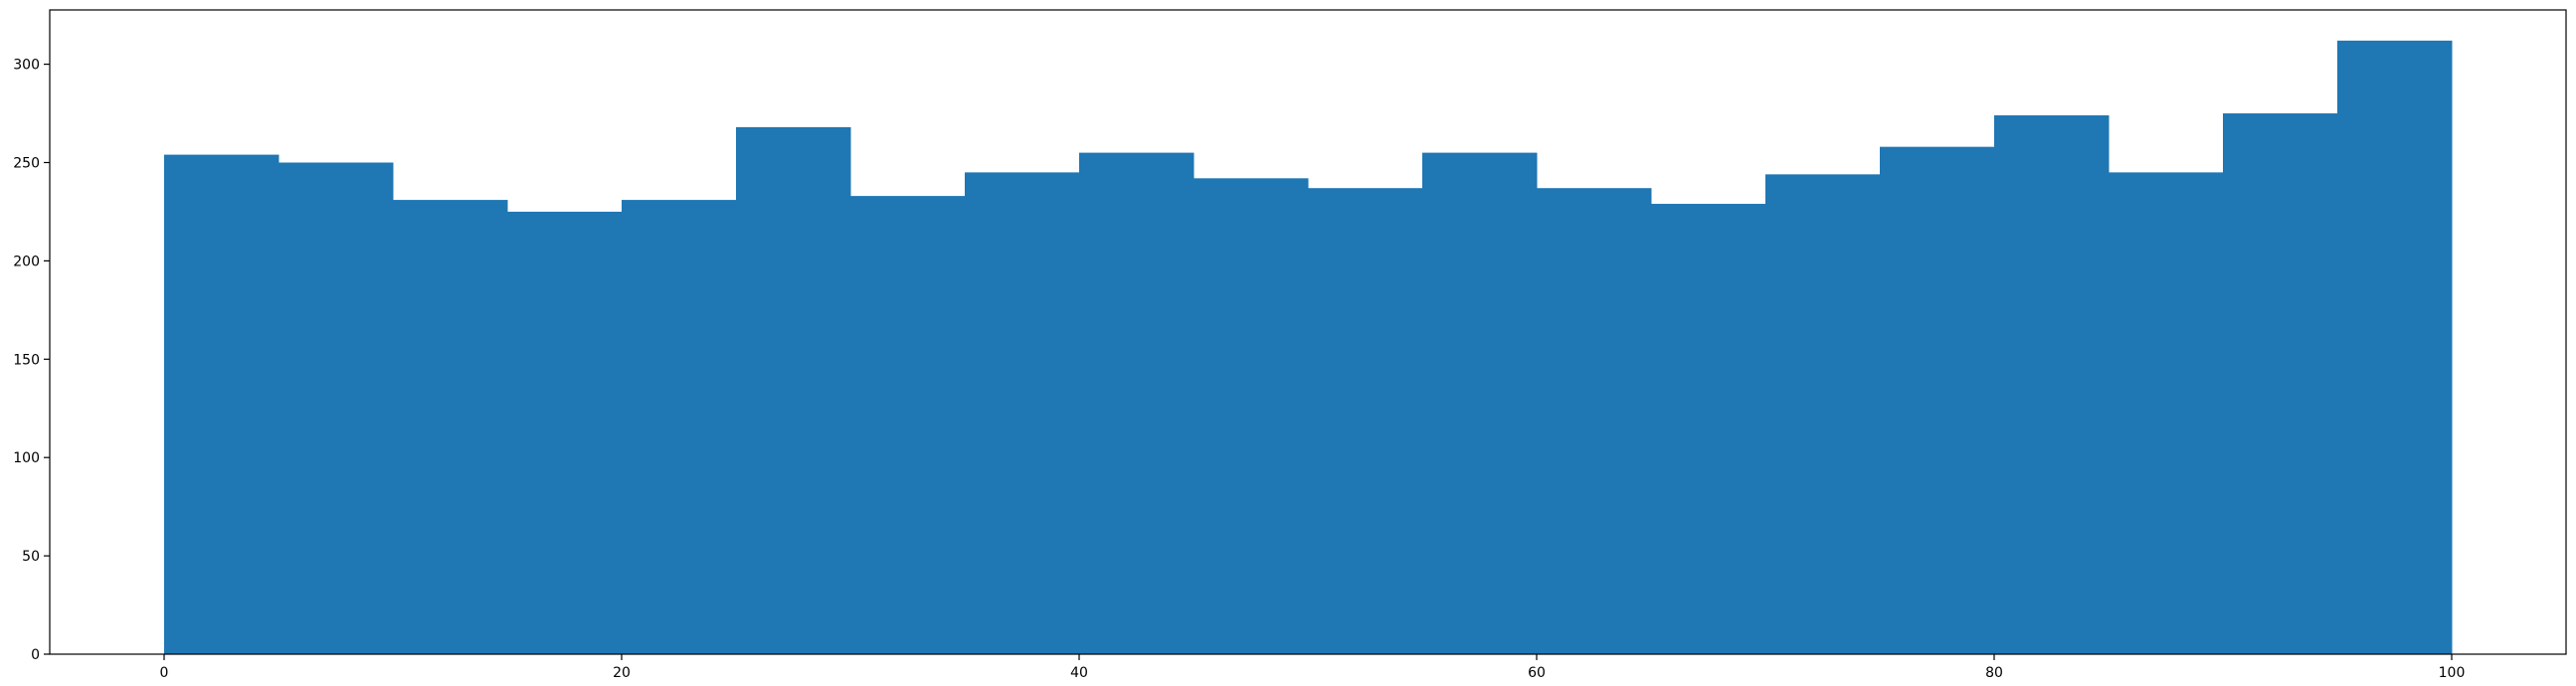  I want to click on x-tick-label: 40, so click(1079, 673).